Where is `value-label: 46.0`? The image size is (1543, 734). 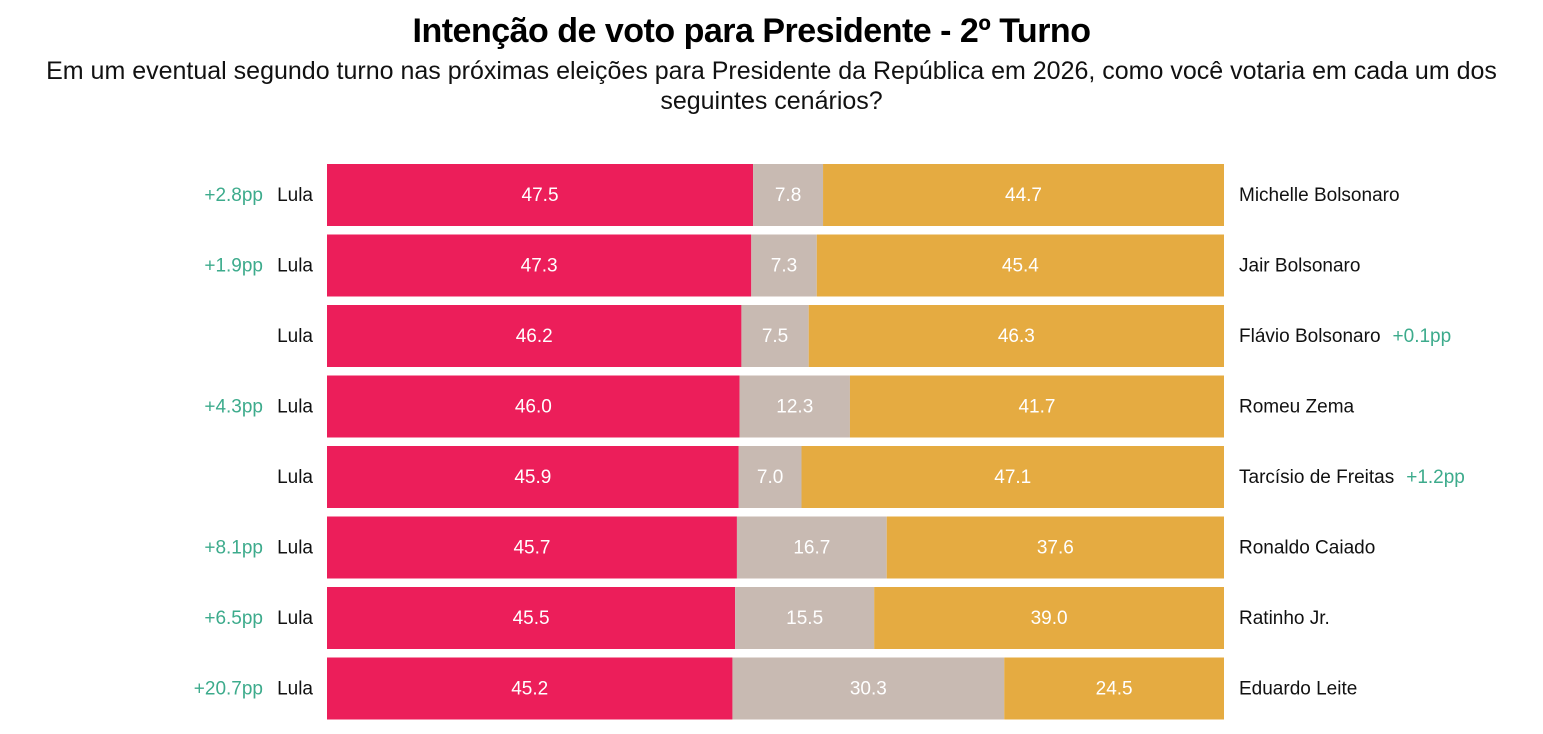
value-label: 46.0 is located at coordinates (533, 407).